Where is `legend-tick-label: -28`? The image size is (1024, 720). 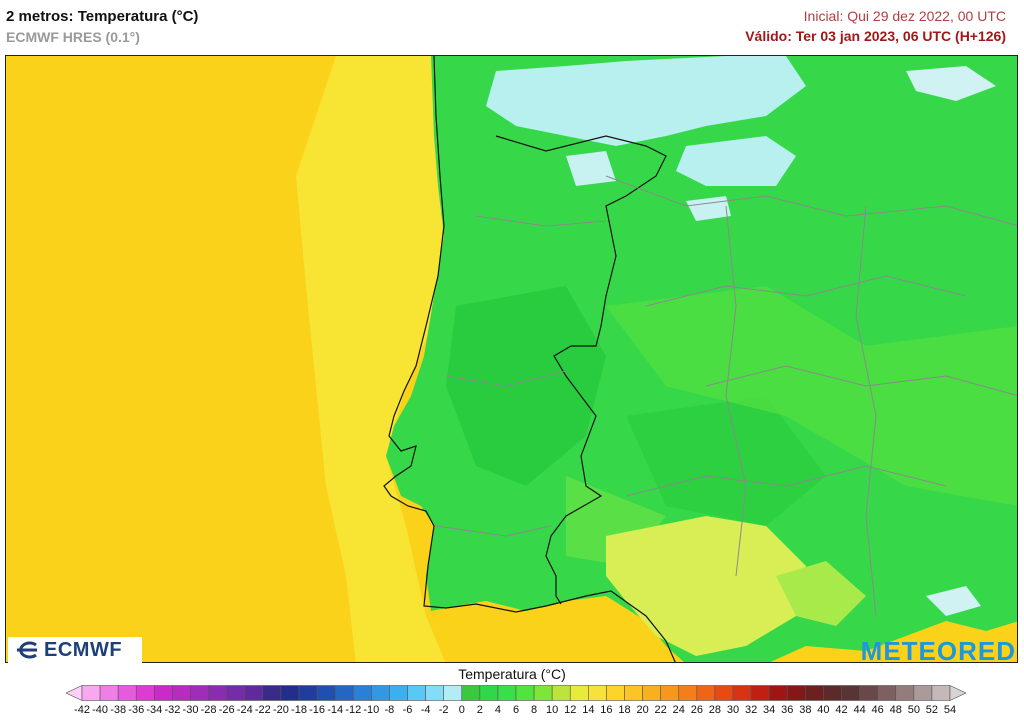 legend-tick-label: -28 is located at coordinates (208, 710).